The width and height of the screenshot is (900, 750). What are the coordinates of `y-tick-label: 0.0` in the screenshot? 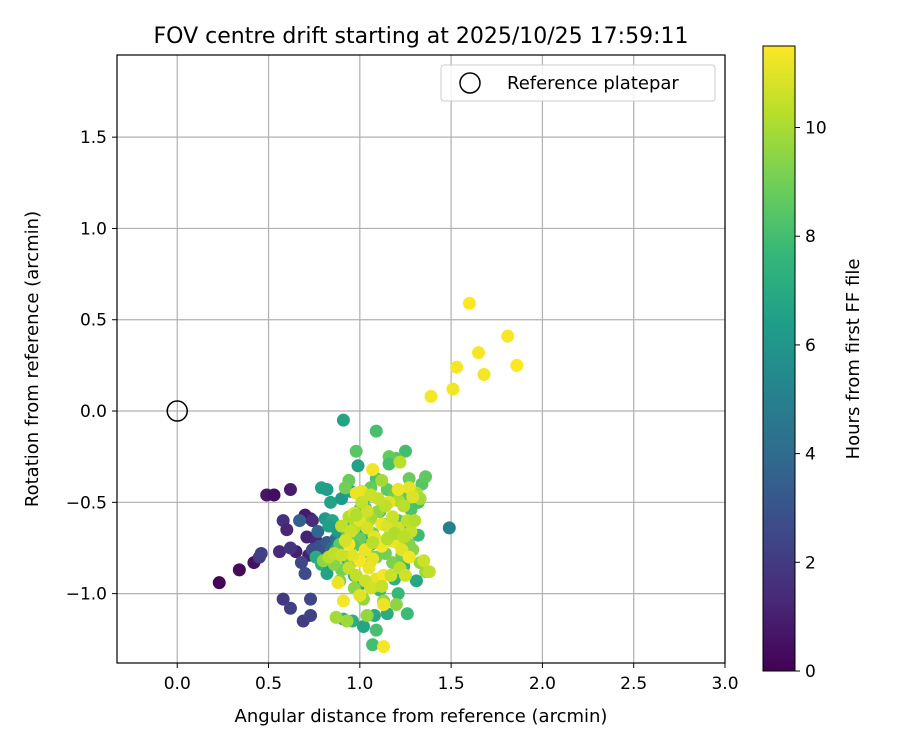 It's located at (93, 412).